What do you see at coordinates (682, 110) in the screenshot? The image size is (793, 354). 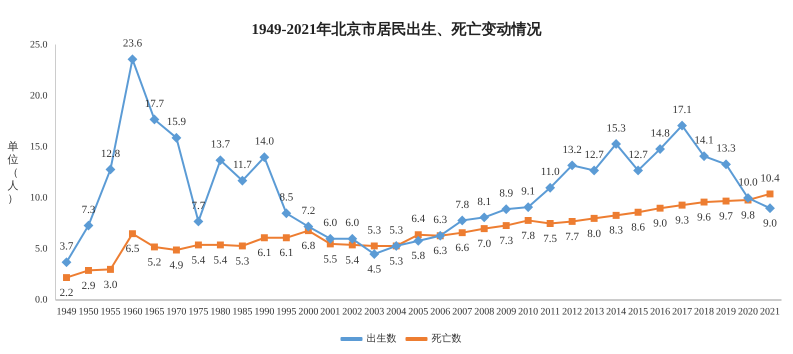 I see `data-label: 17.1` at bounding box center [682, 110].